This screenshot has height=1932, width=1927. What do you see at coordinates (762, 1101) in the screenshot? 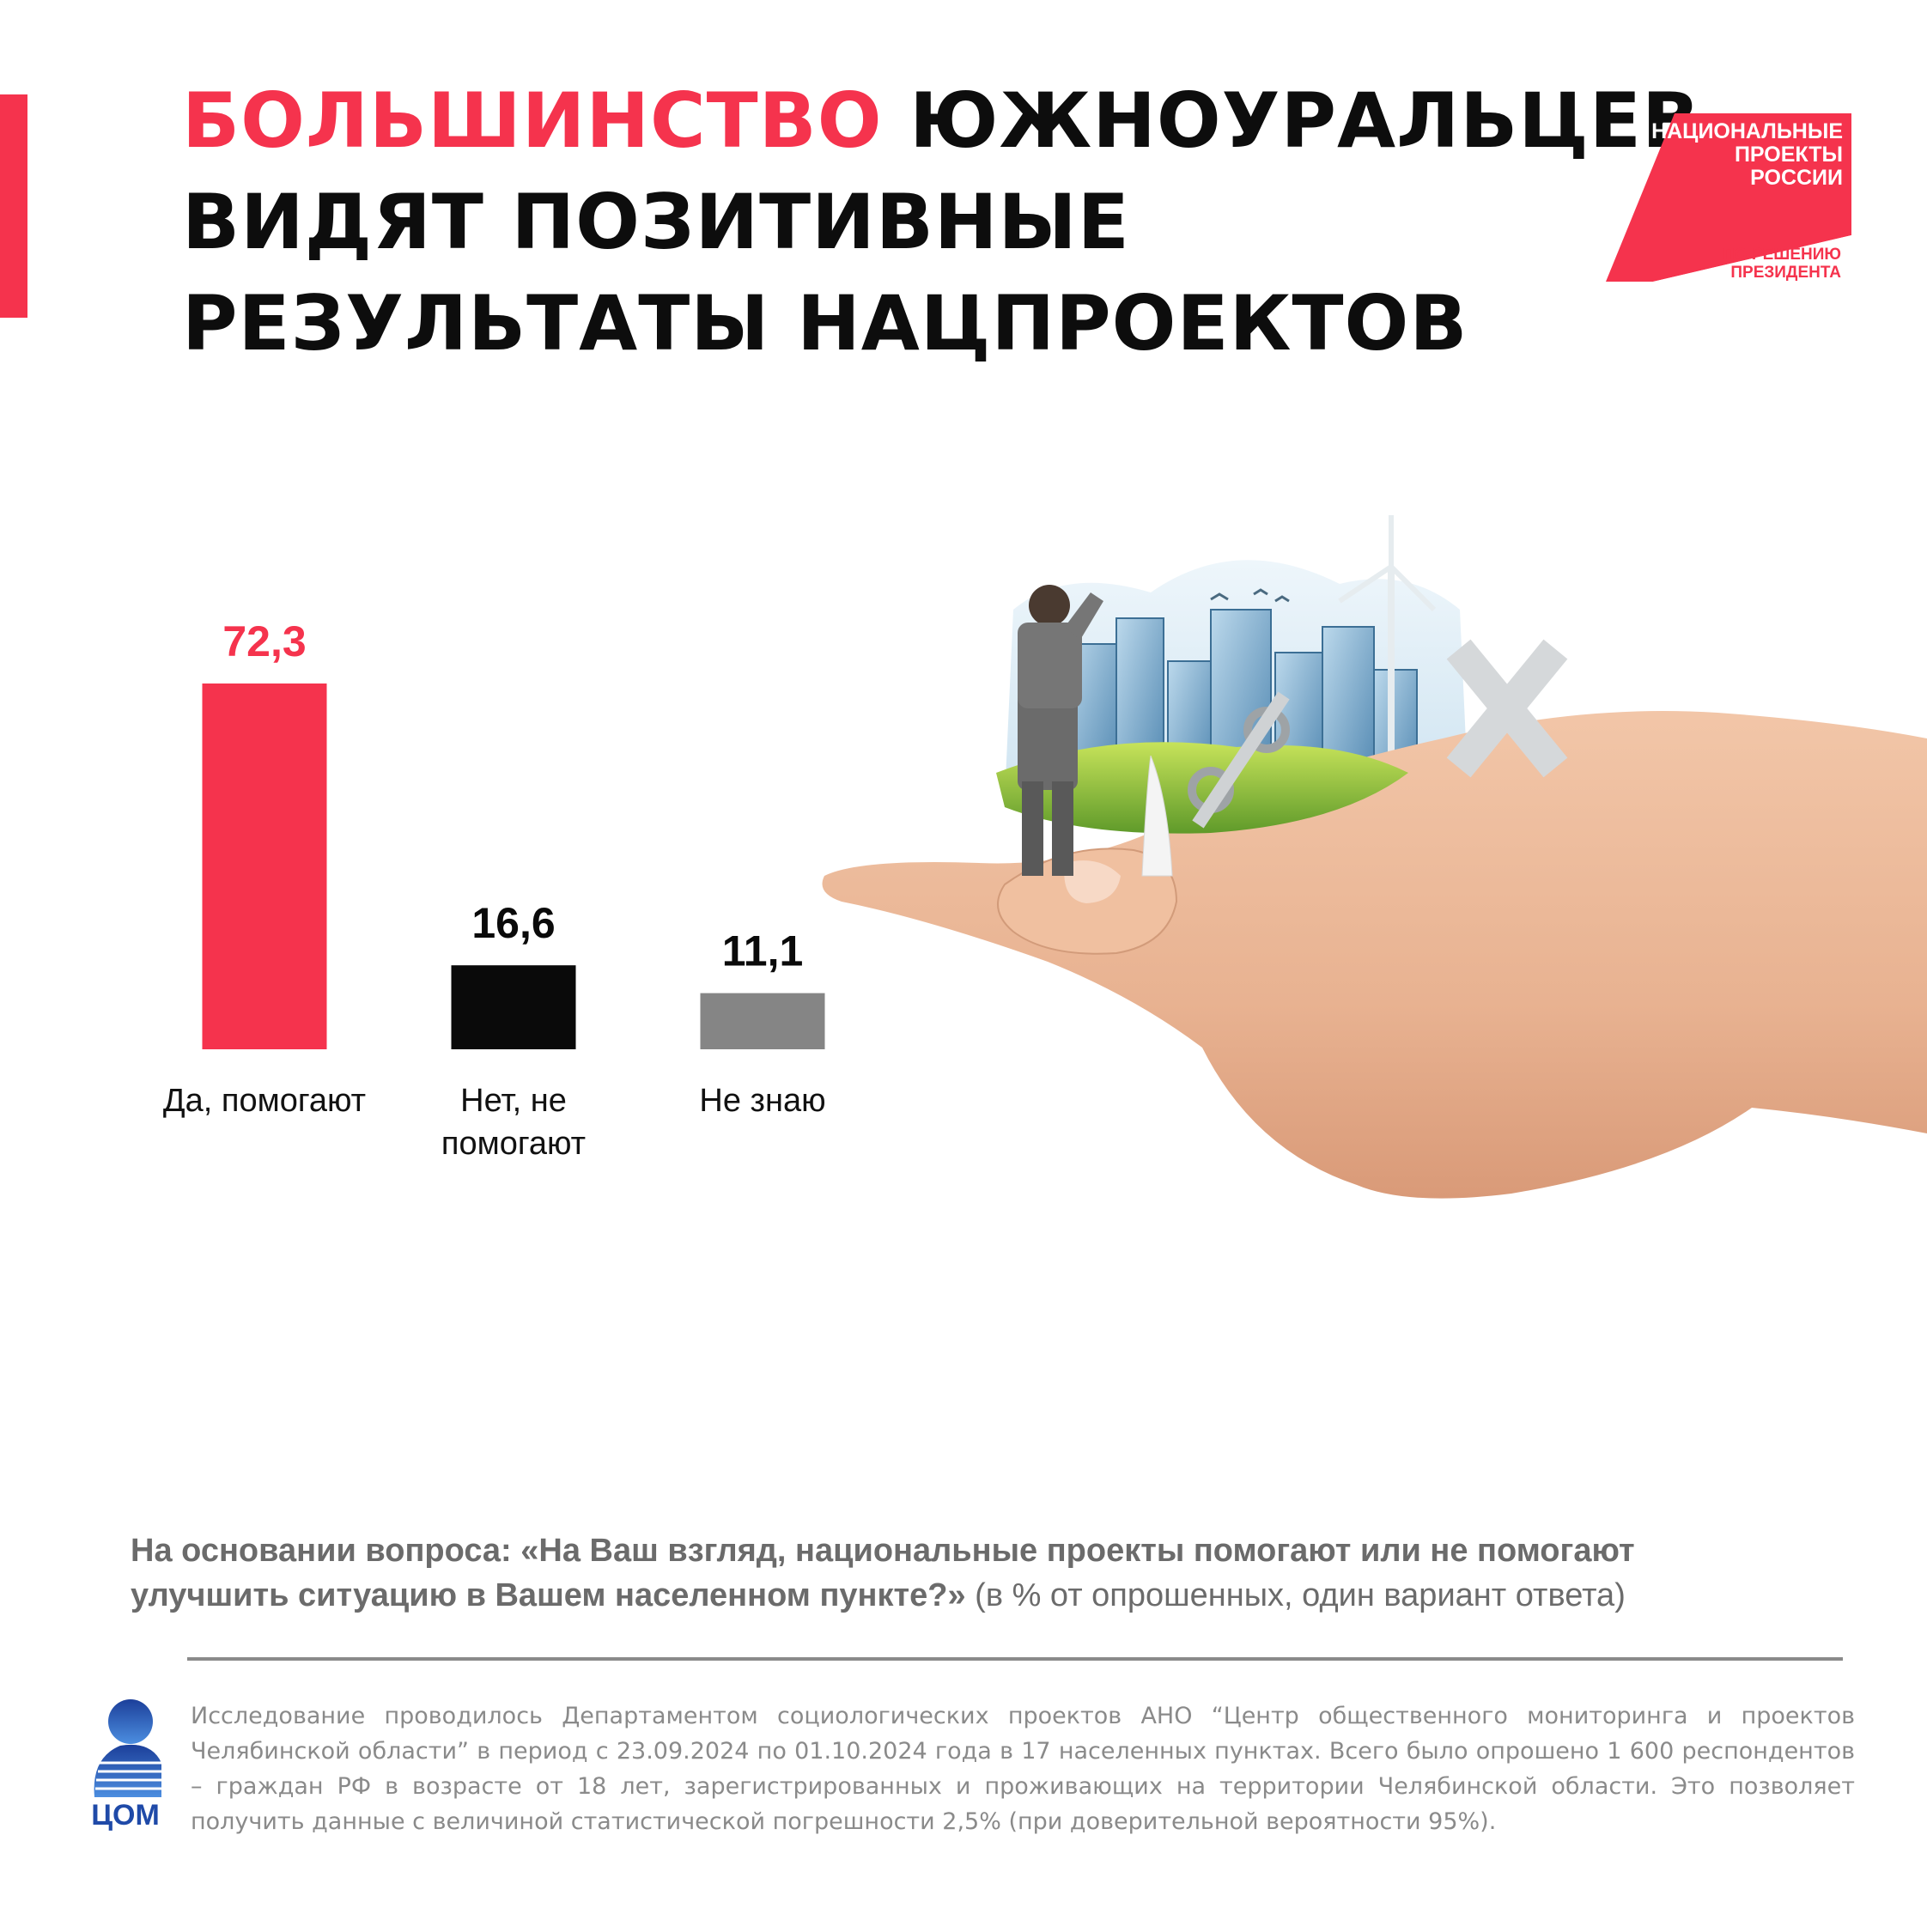
I see `category-label-3: Не знаю` at bounding box center [762, 1101].